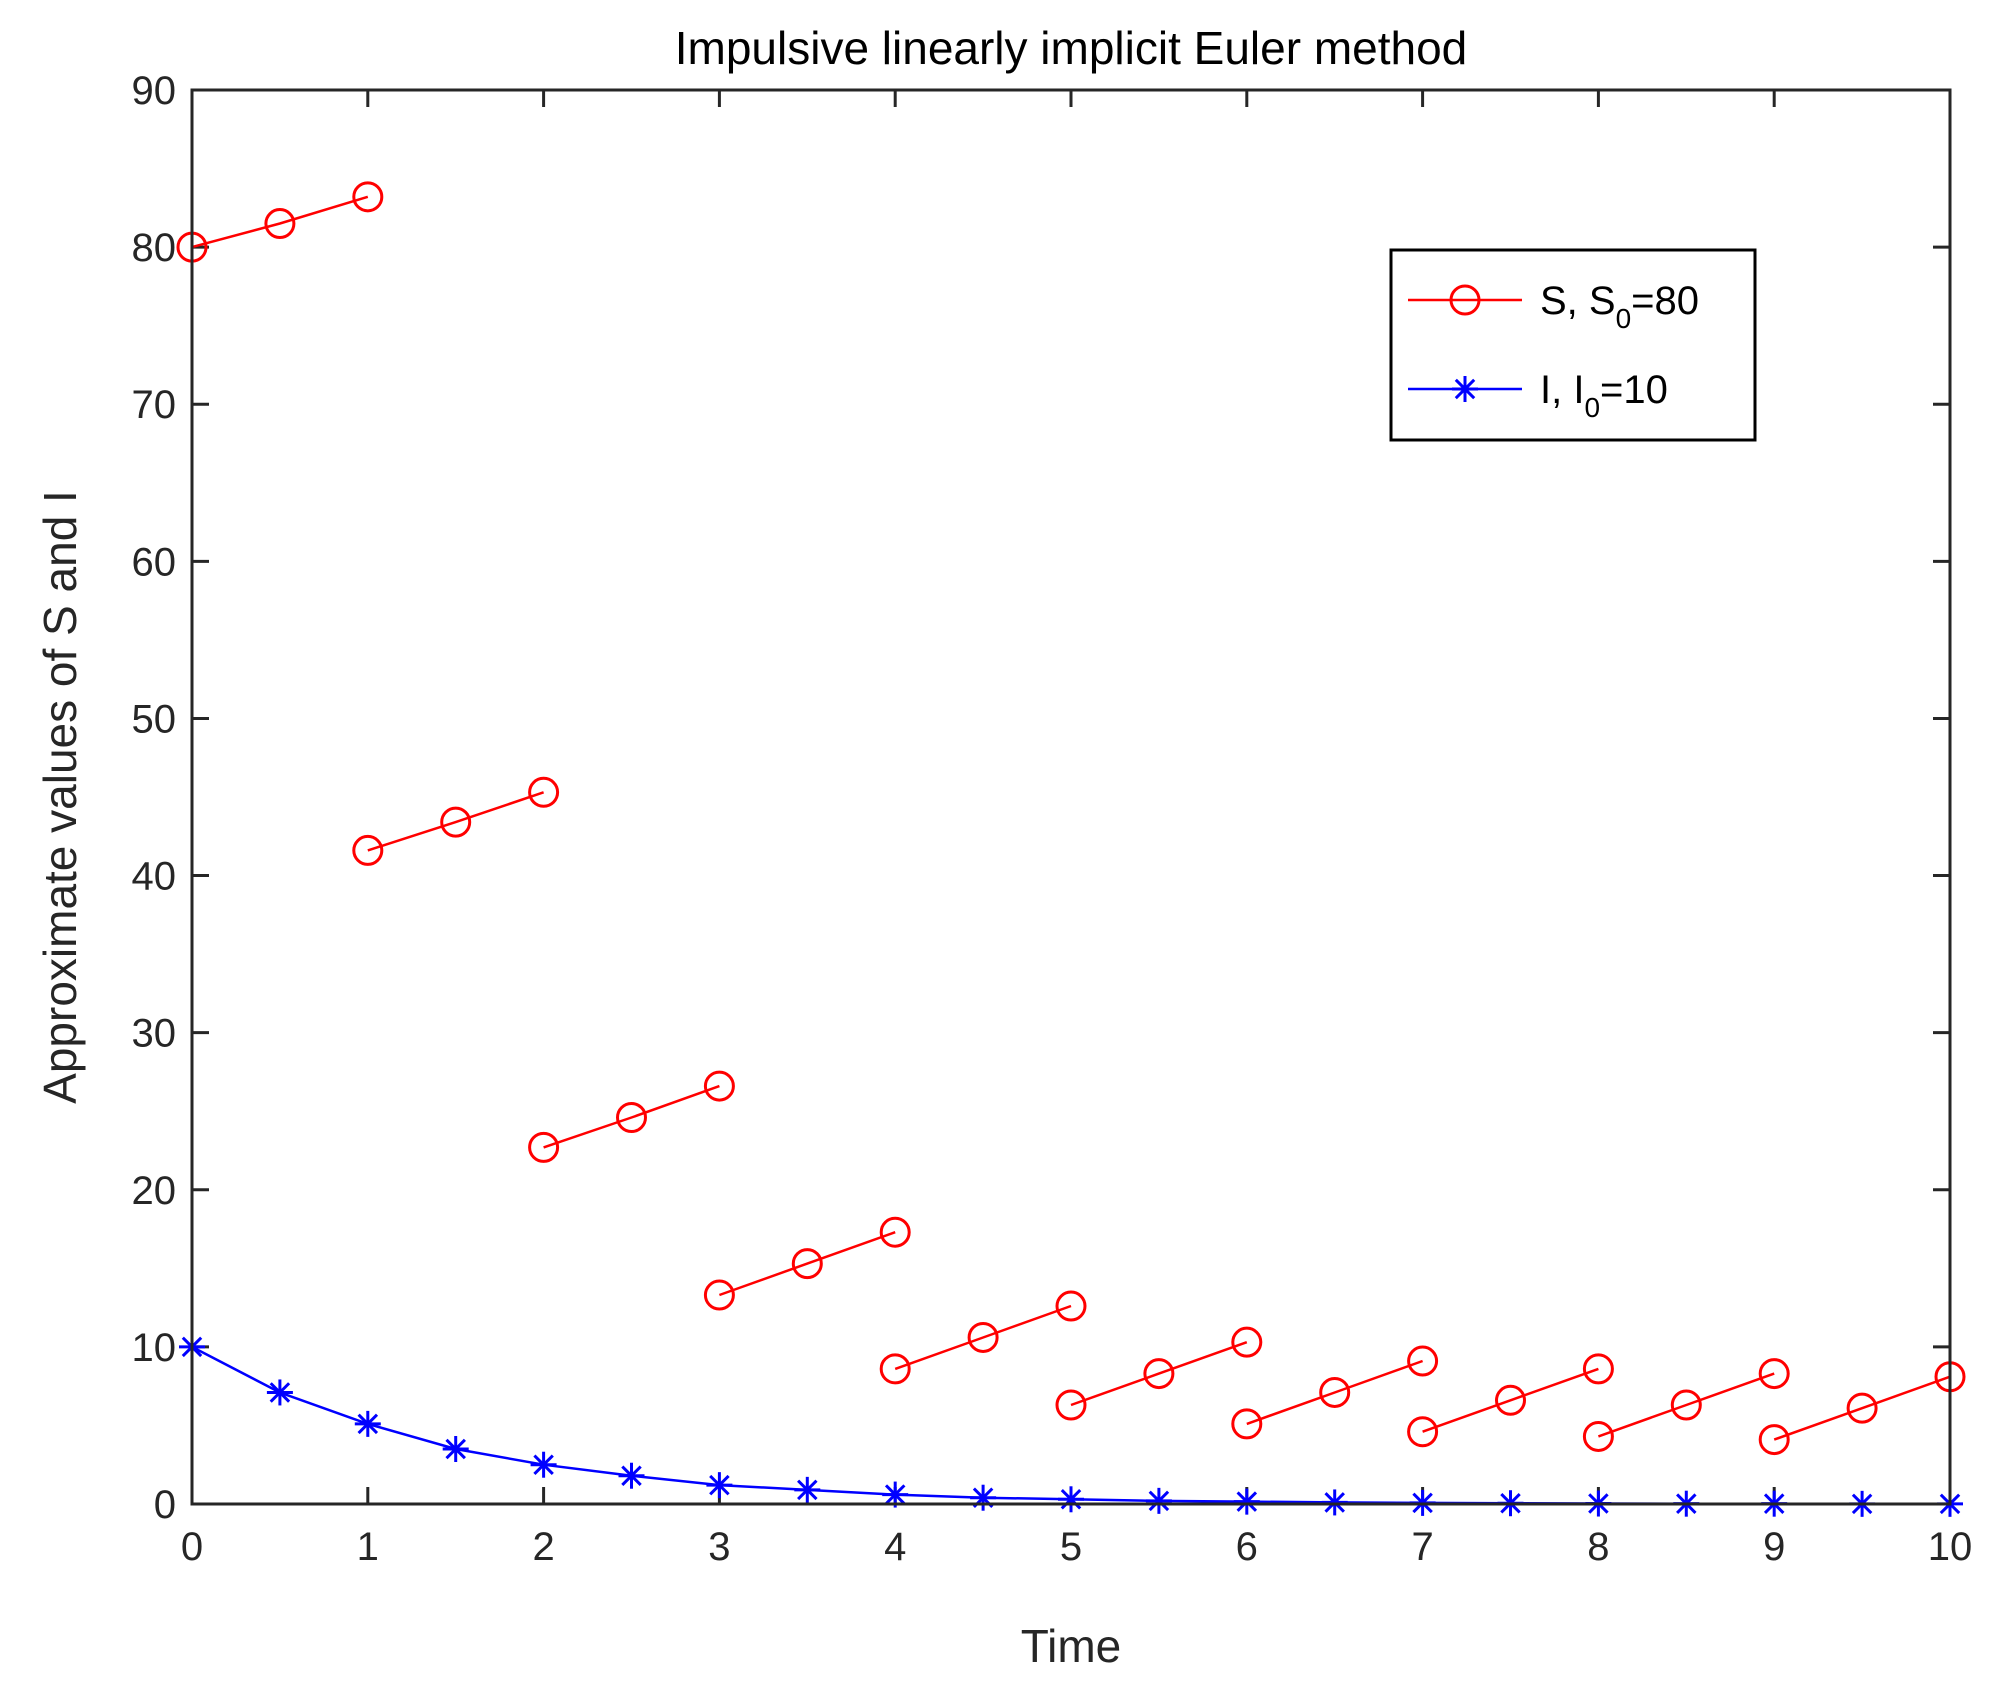 The height and width of the screenshot is (1691, 2013). I want to click on x-tick-label: 0, so click(192, 1547).